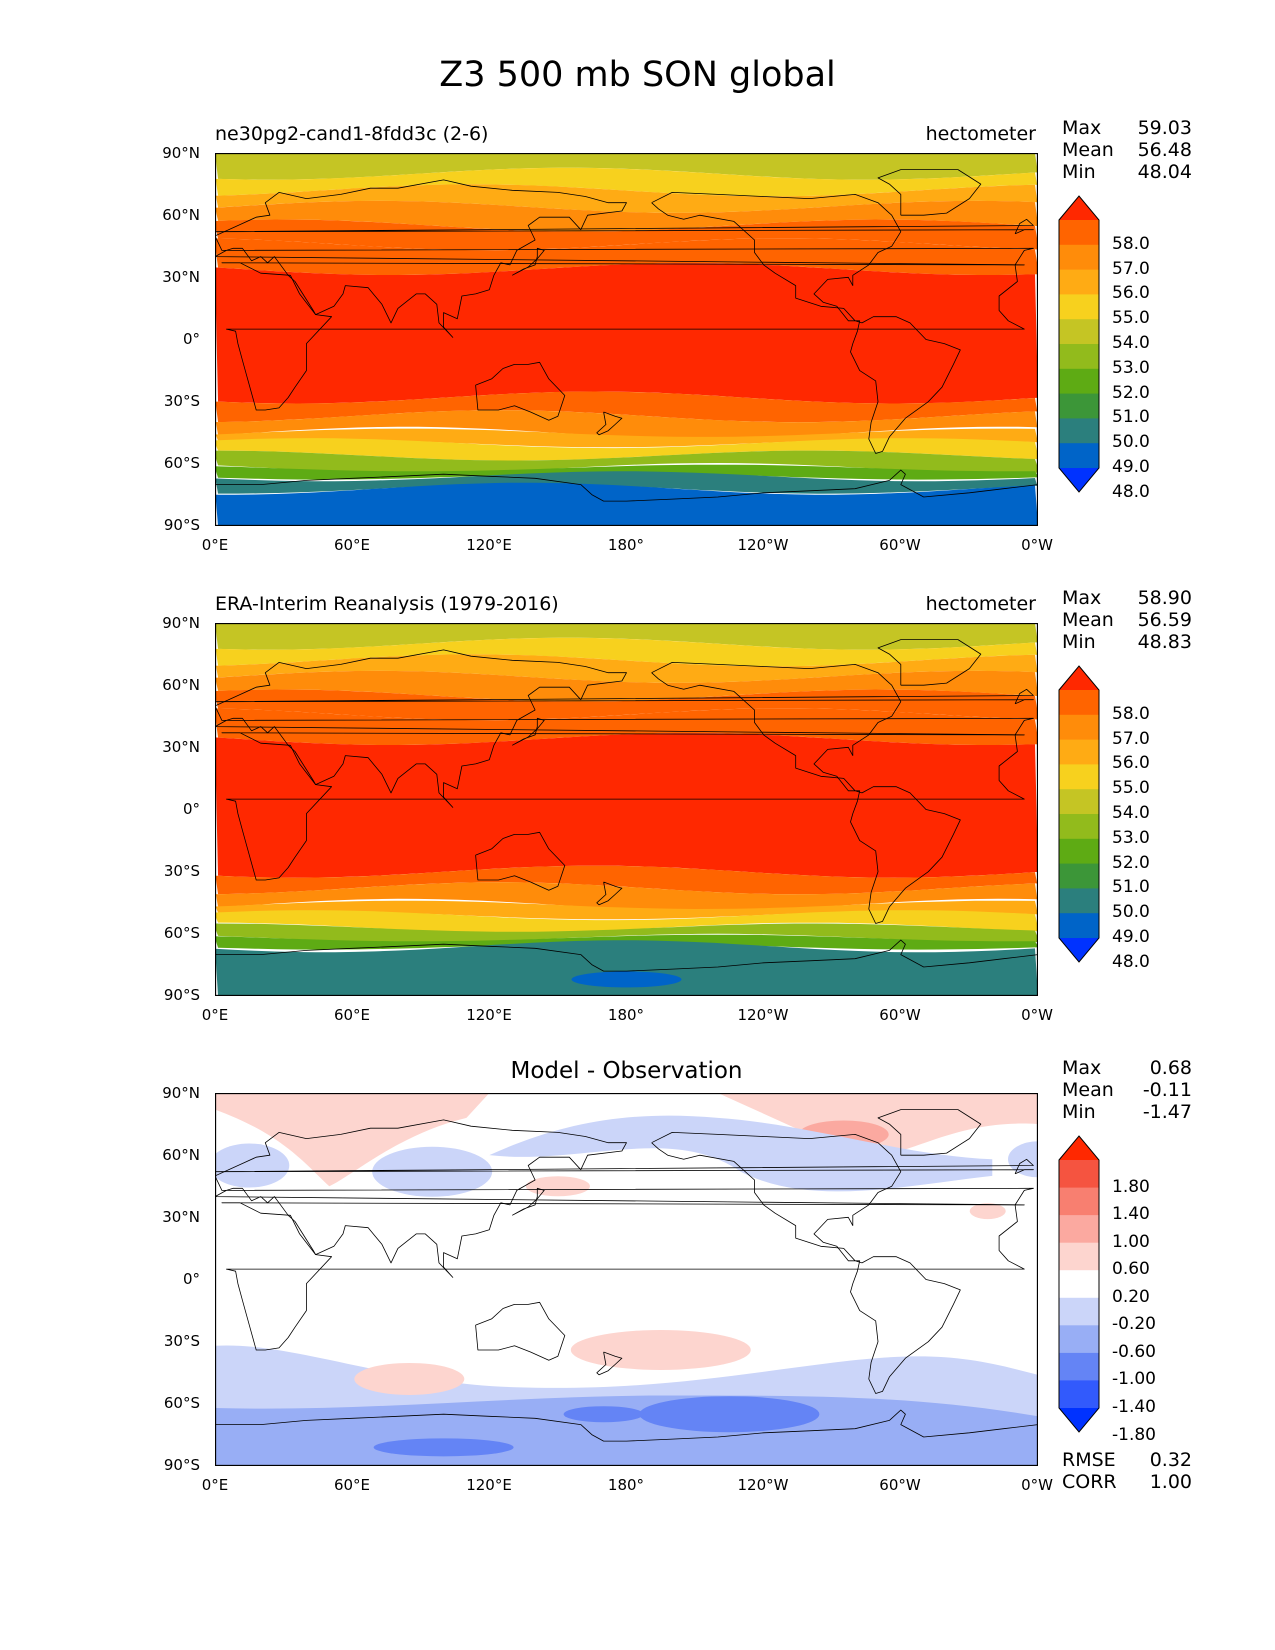  What do you see at coordinates (181, 1217) in the screenshot?
I see `lat-tick: 30°N` at bounding box center [181, 1217].